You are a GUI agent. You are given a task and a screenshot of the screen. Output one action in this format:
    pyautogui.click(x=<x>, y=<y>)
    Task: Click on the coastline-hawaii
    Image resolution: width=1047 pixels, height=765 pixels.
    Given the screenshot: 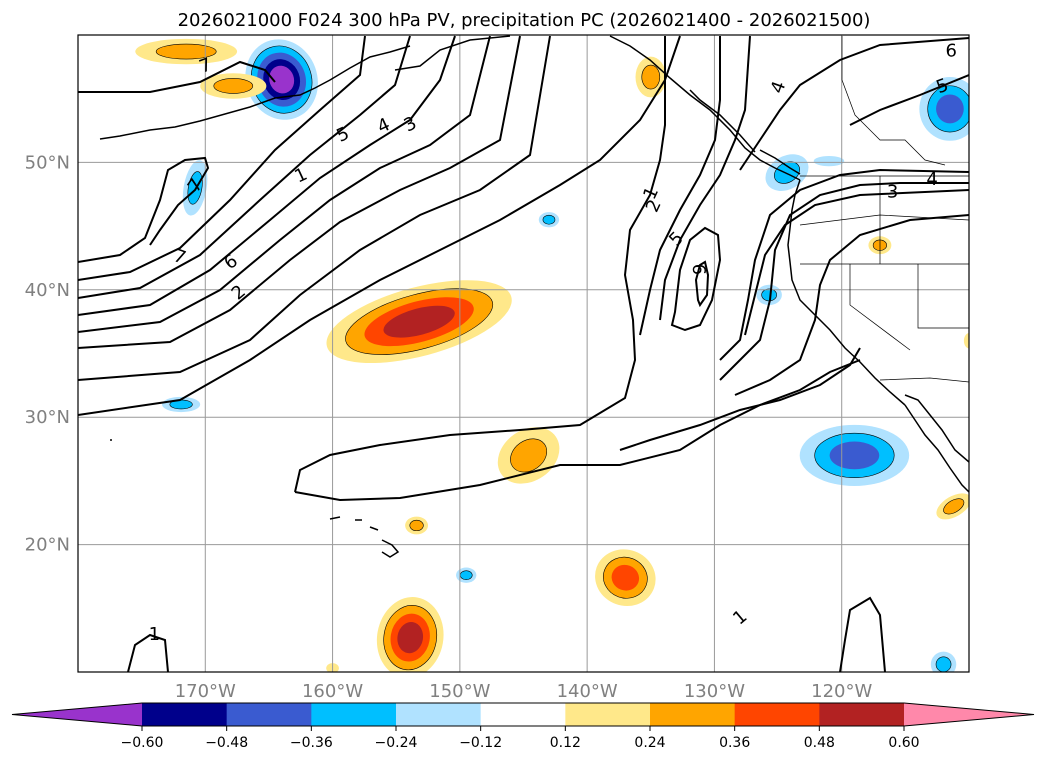 What is the action you would take?
    pyautogui.click(x=364, y=537)
    